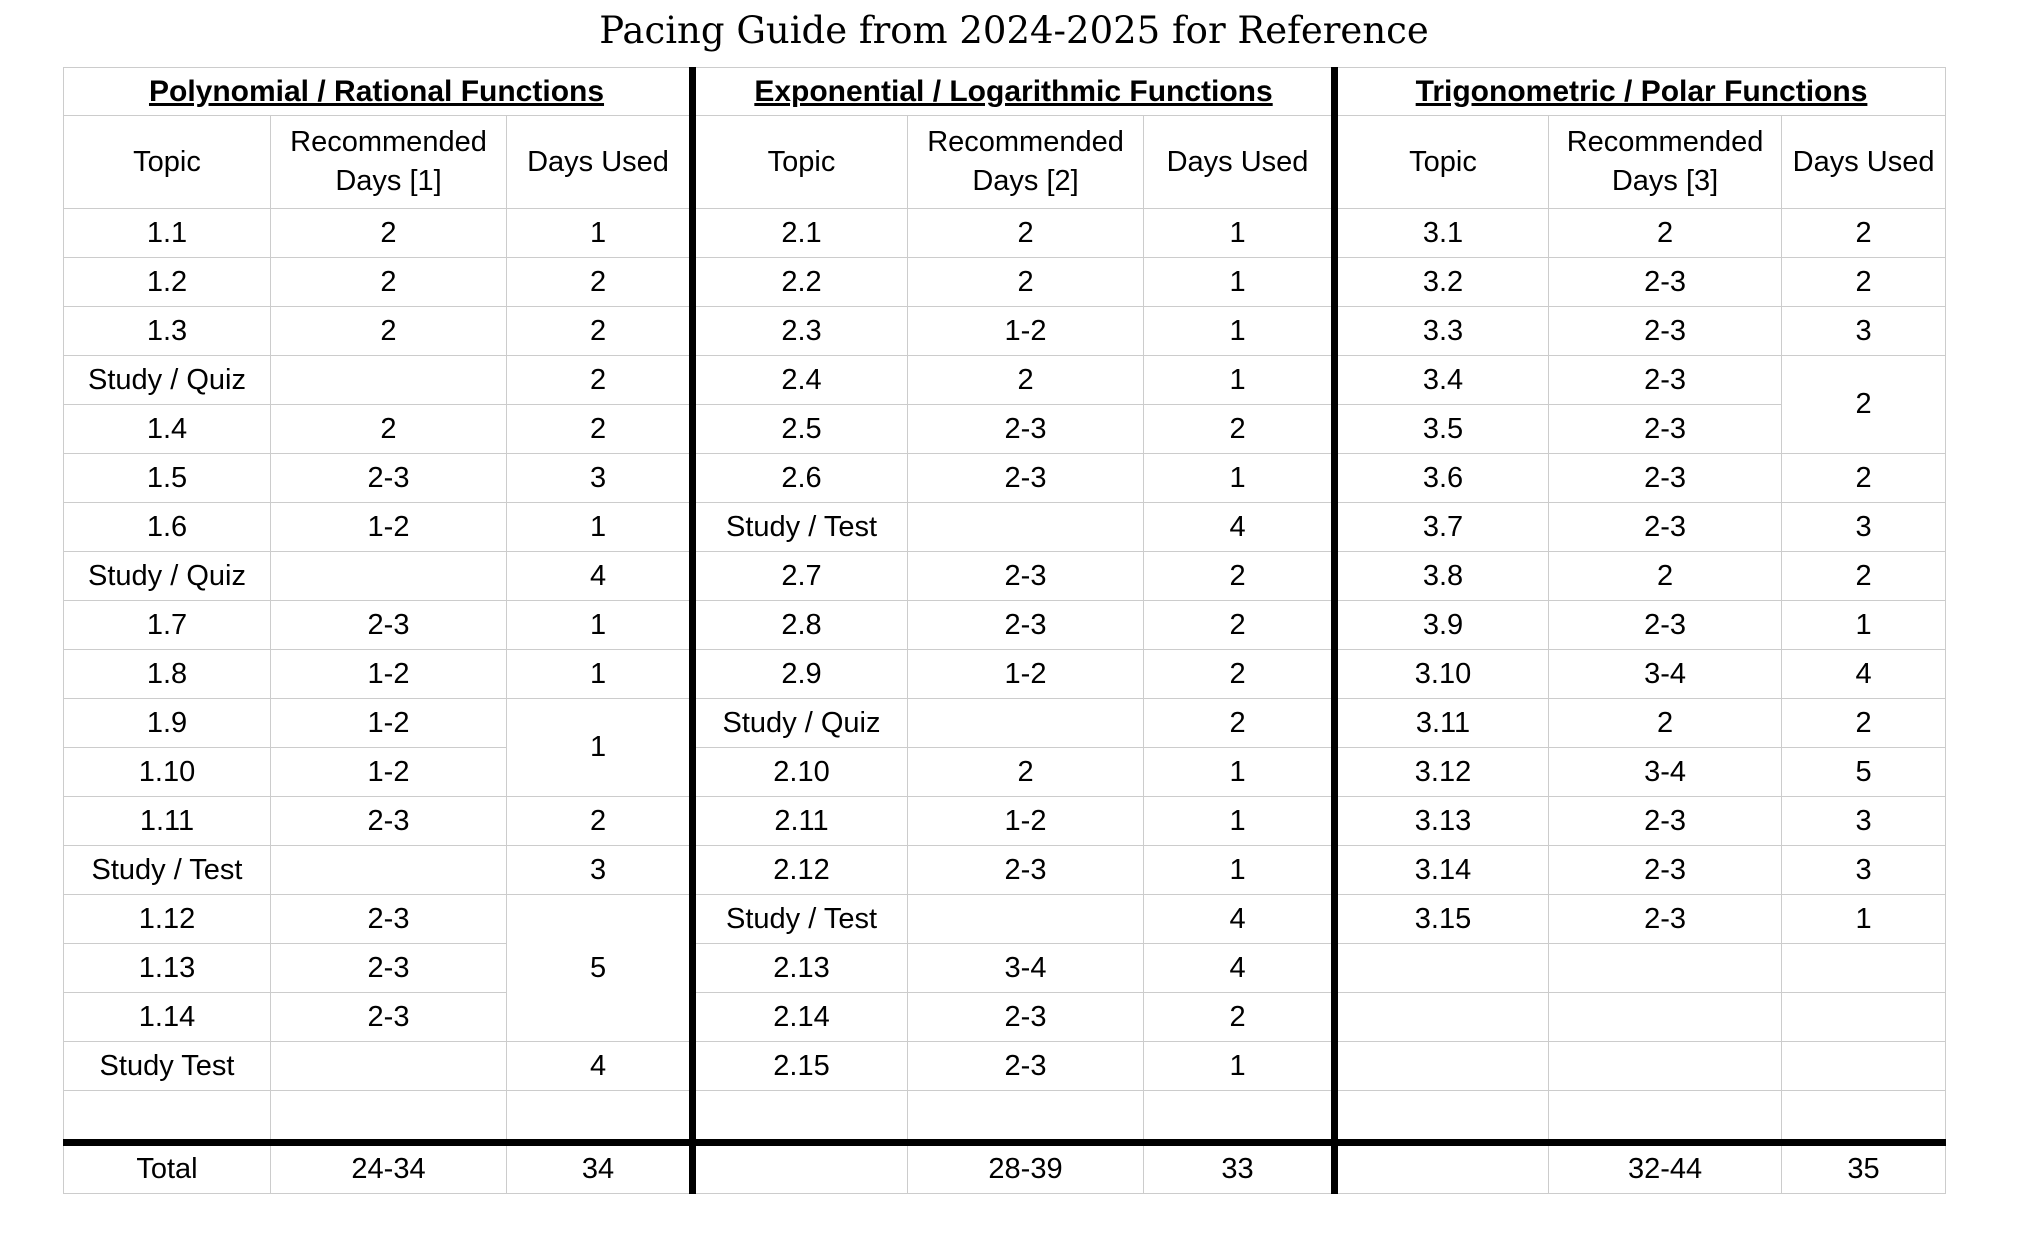  I want to click on cell: 1.7, so click(167, 625).